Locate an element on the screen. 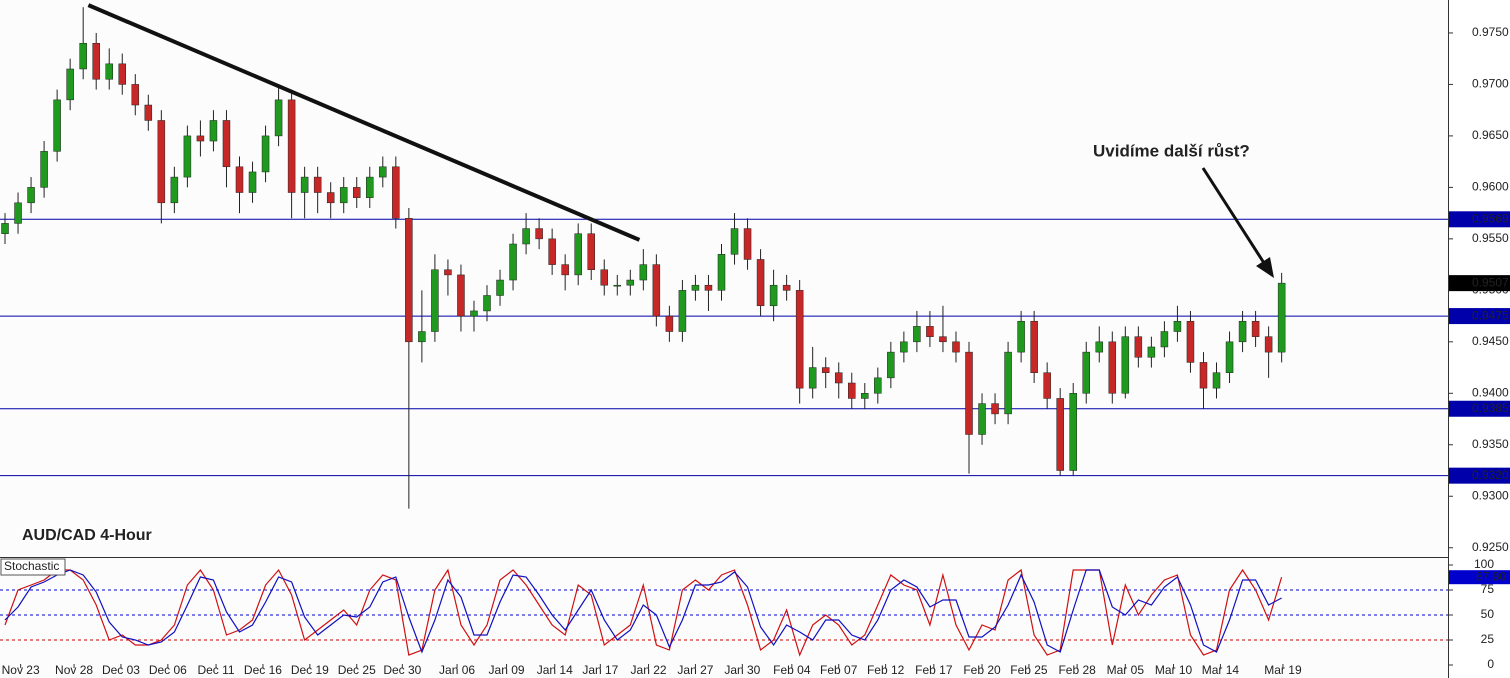  y-tick-label: 0.9350 is located at coordinates (1490, 444).